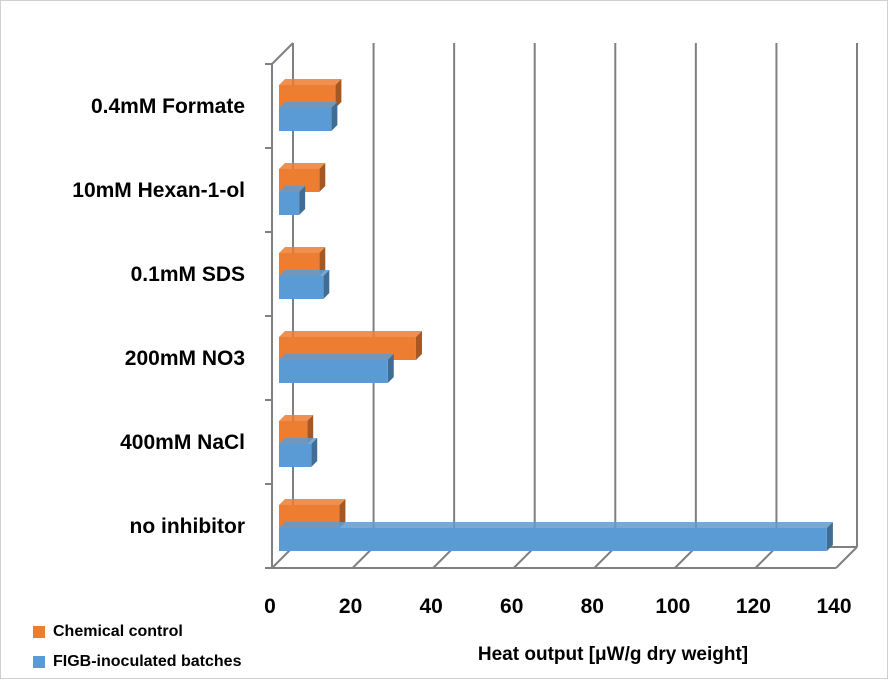 Image resolution: width=888 pixels, height=683 pixels. What do you see at coordinates (304, 273) in the screenshot?
I see `bar-figb-inoculated-batches-0-1mm-sds-top` at bounding box center [304, 273].